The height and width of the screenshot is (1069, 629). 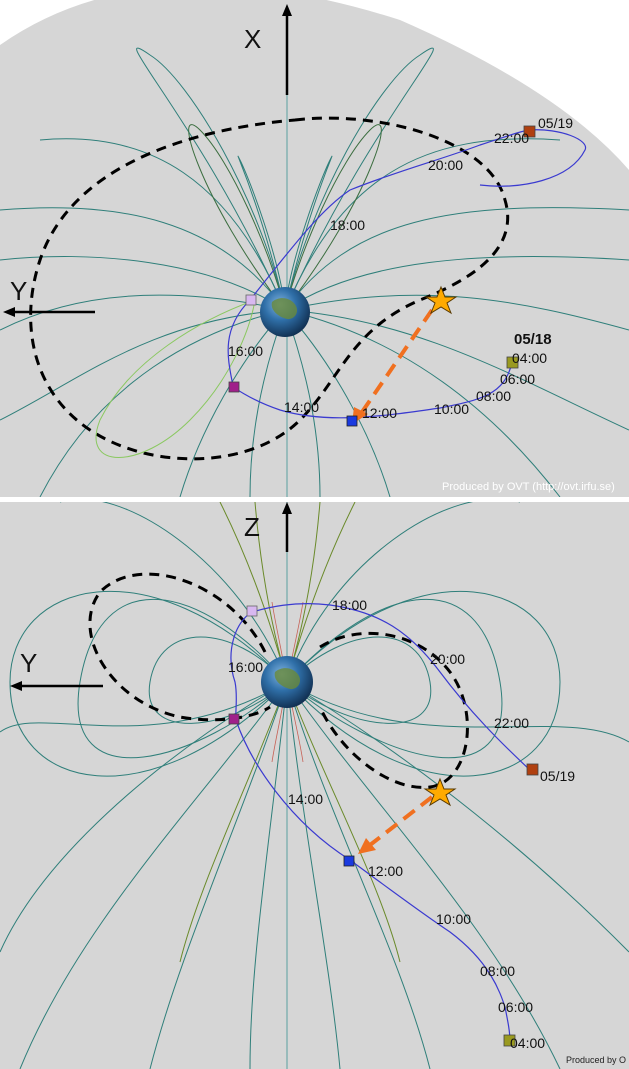 I want to click on orange-dashed-arrow, so click(x=401, y=821).